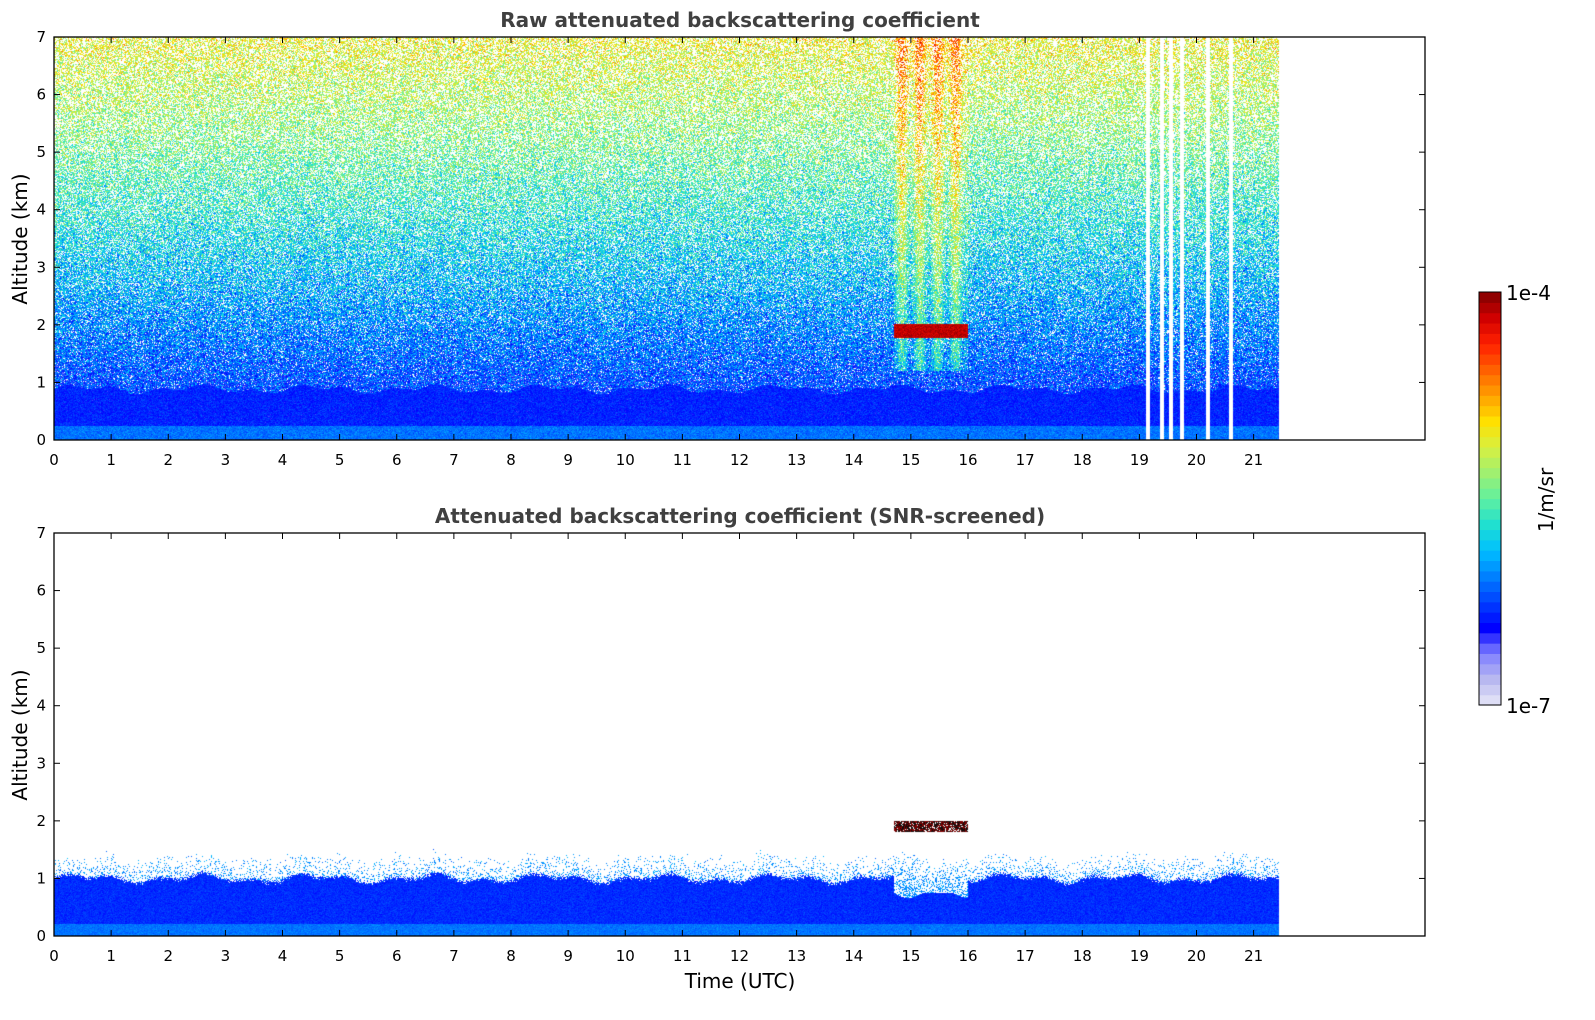 This screenshot has width=1595, height=1020. Describe the element at coordinates (1518, 499) in the screenshot. I see `colorbar: 1e-4 1e-7 1/m/sr` at that location.